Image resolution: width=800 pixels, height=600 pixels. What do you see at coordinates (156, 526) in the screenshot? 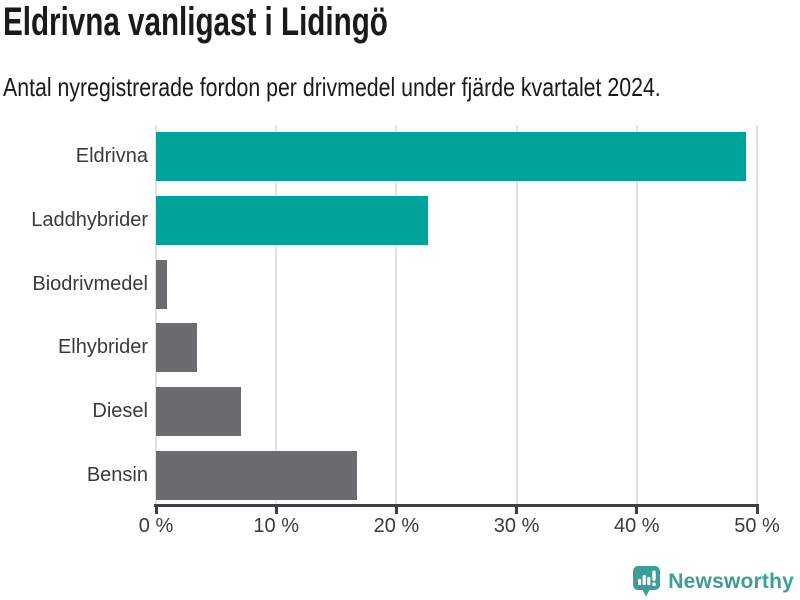
I see `axis-tick-label: 0 %` at bounding box center [156, 526].